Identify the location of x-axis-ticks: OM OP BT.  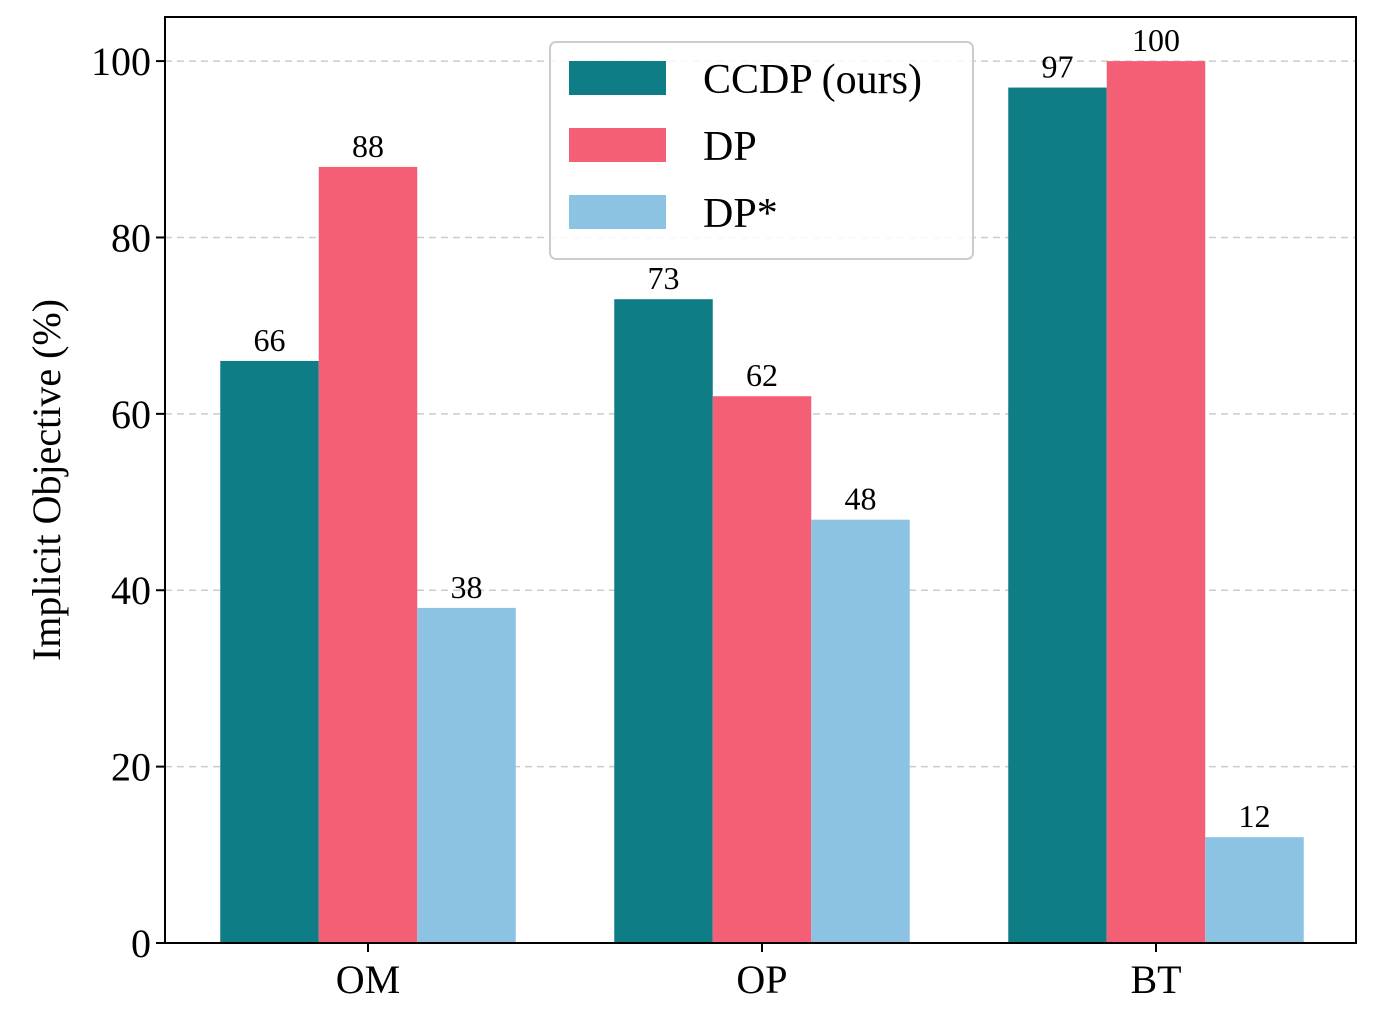
(759, 972).